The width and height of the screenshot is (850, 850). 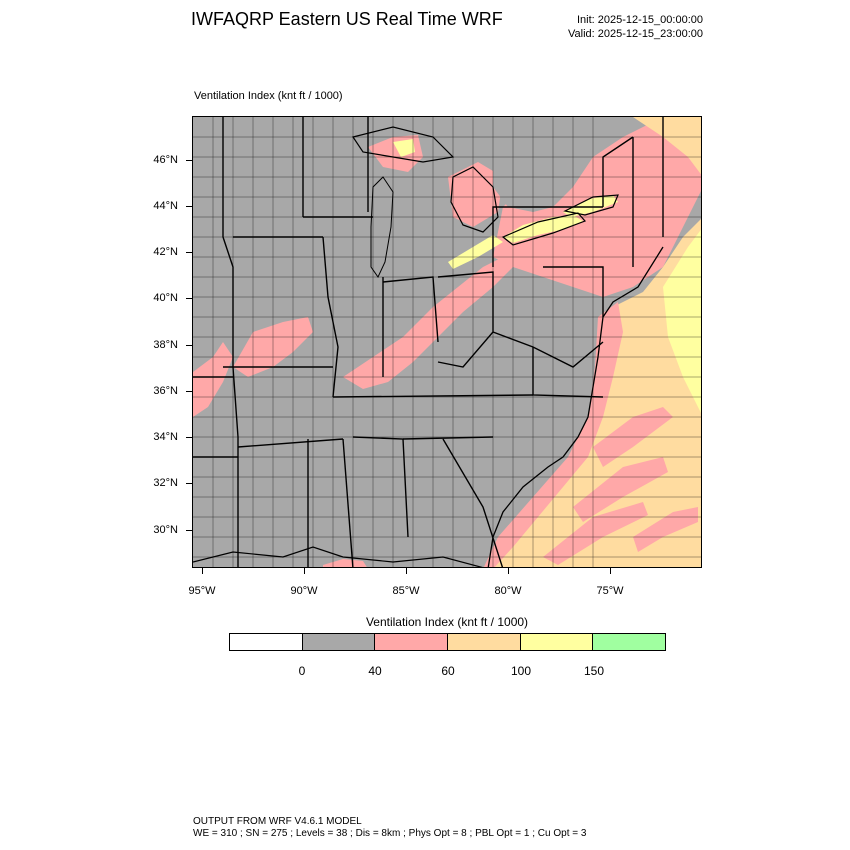 What do you see at coordinates (302, 671) in the screenshot?
I see `colorbar-tick-0: 0` at bounding box center [302, 671].